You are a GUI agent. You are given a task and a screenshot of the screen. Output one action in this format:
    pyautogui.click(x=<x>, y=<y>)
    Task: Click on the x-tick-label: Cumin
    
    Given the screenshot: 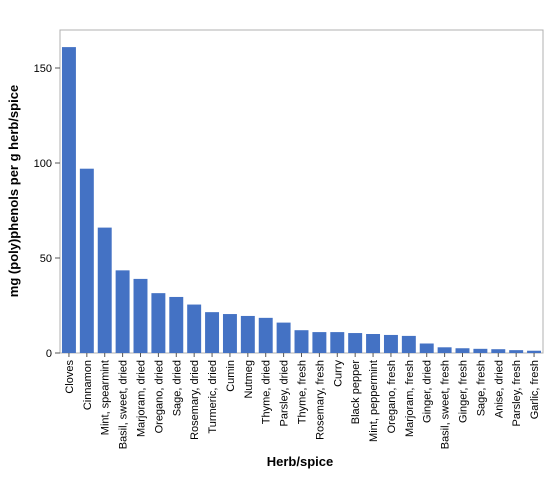 What is the action you would take?
    pyautogui.click(x=231, y=376)
    